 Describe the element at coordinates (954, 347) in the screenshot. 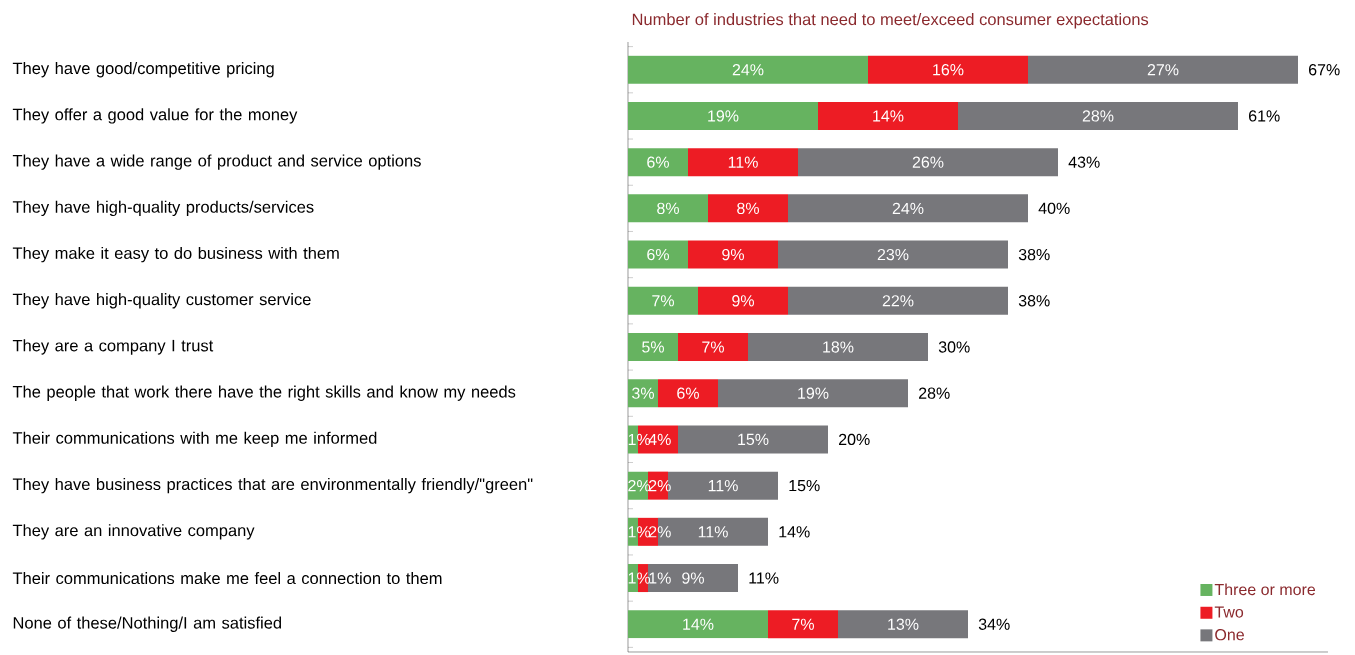

I see `total-label: 30%` at that location.